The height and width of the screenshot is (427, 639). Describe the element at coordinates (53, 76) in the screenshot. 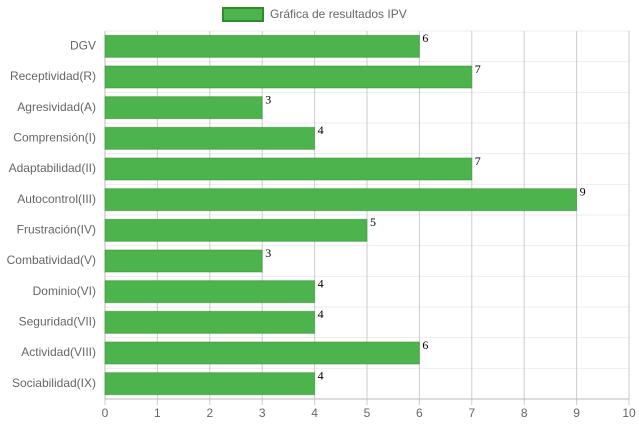

I see `y-tick-label: Receptividad(R)` at that location.